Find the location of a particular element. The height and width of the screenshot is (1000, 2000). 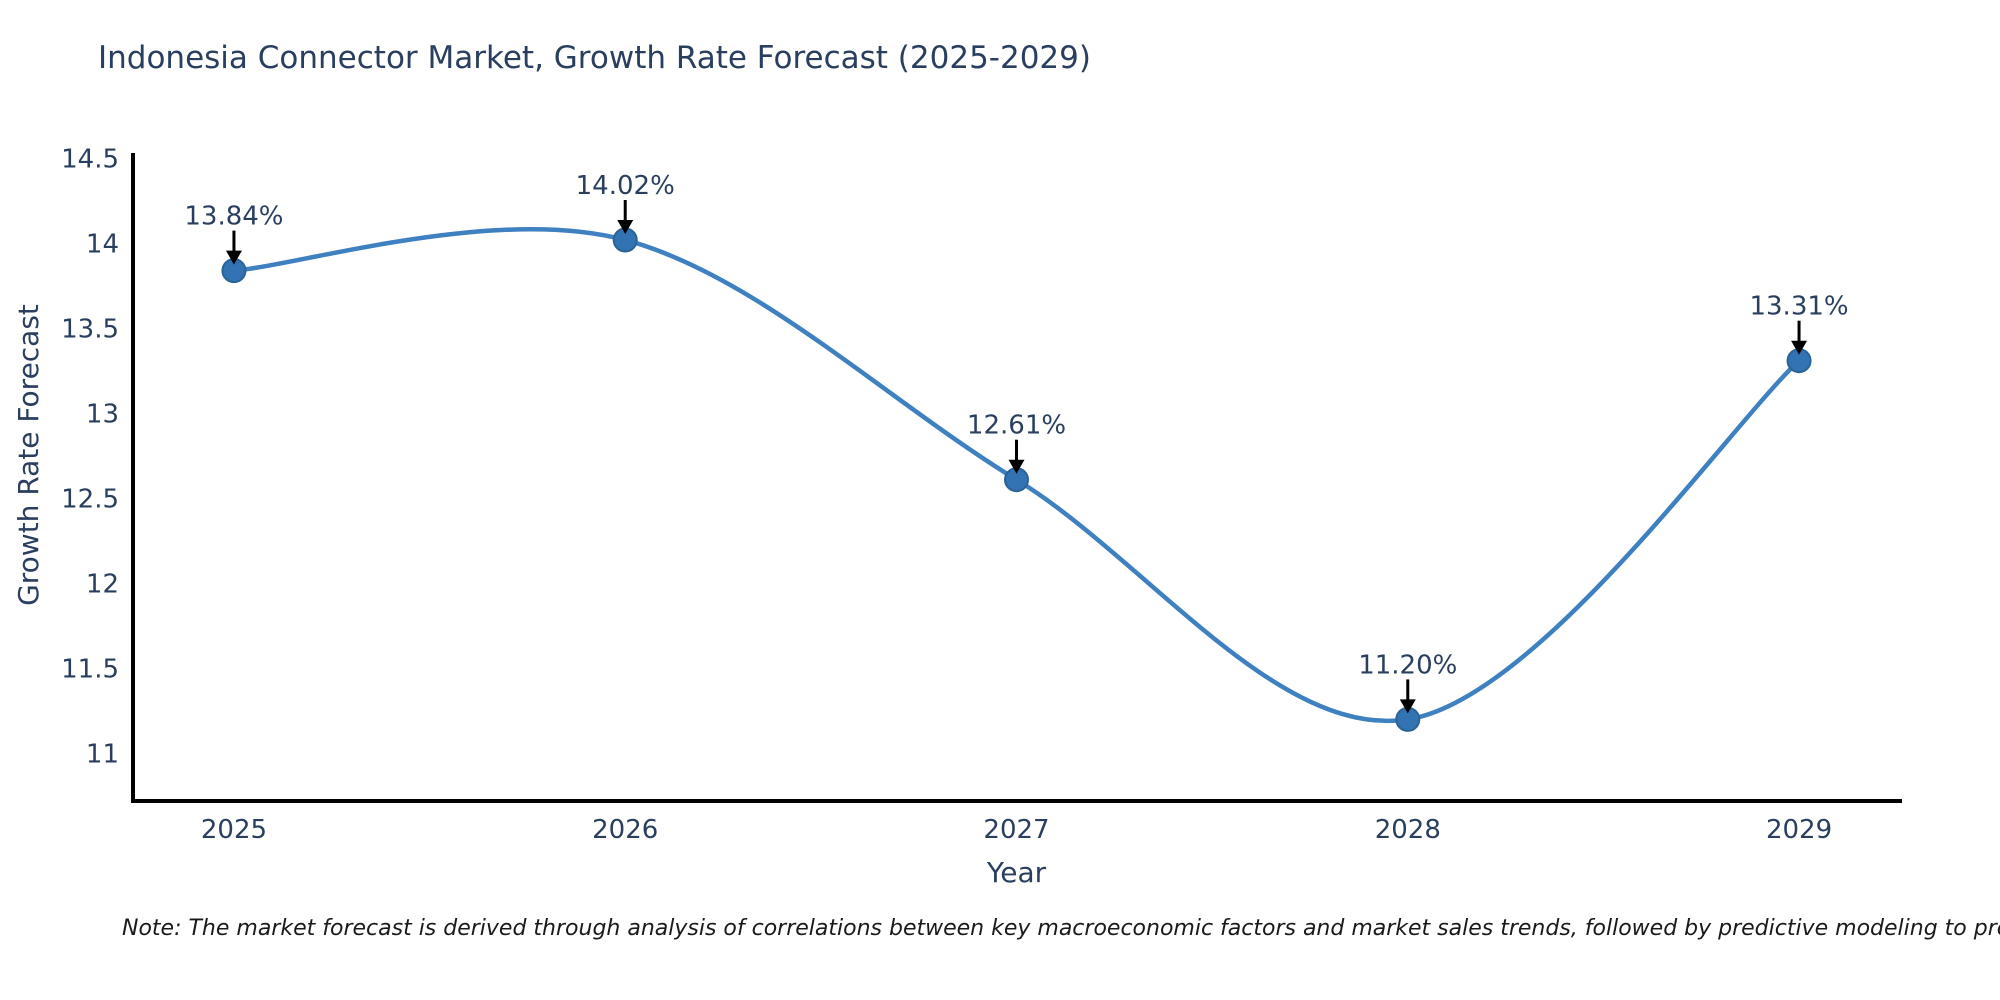

y-tick-label: 12.5 is located at coordinates (90, 499).